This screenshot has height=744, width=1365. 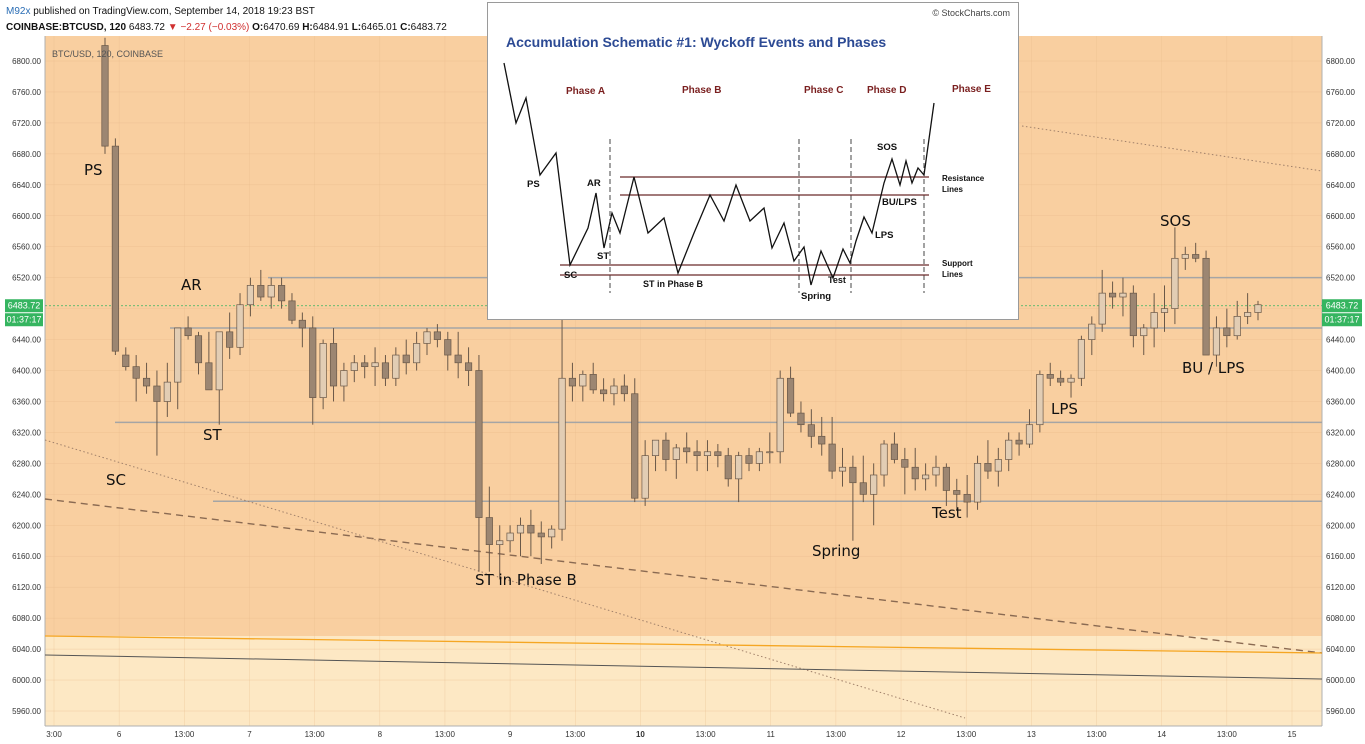 I want to click on range-lines, so click(x=744, y=226).